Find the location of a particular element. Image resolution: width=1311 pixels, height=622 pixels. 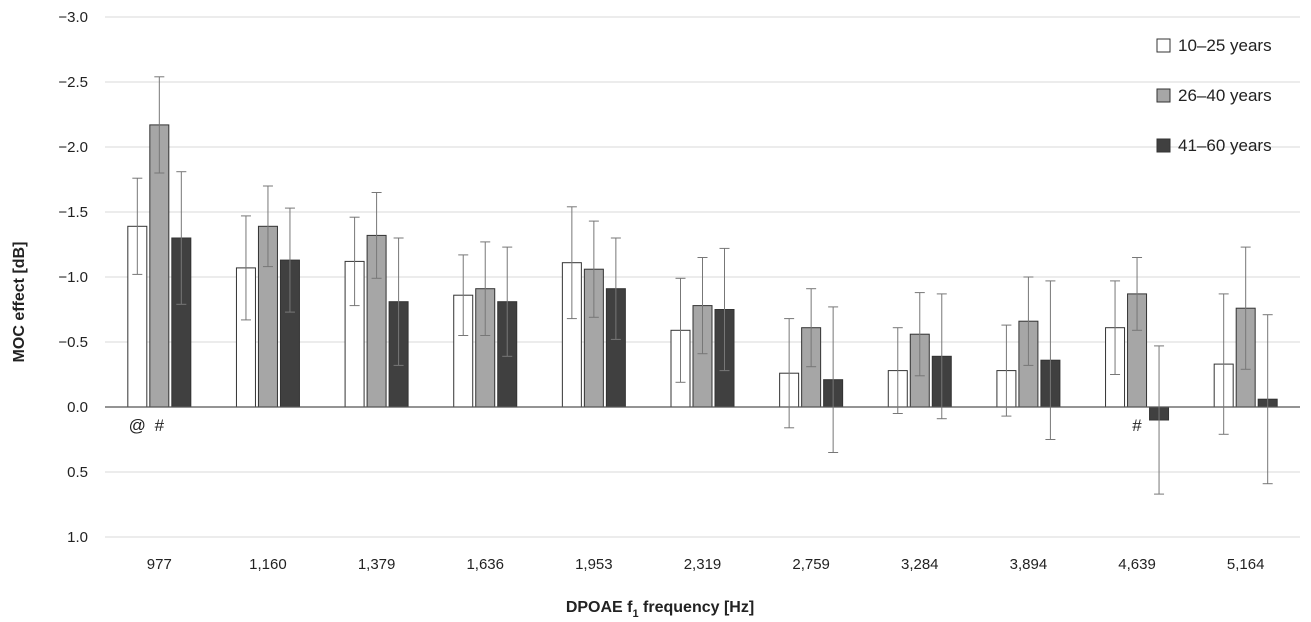

y-tick-label: 0.5 is located at coordinates (77, 472).